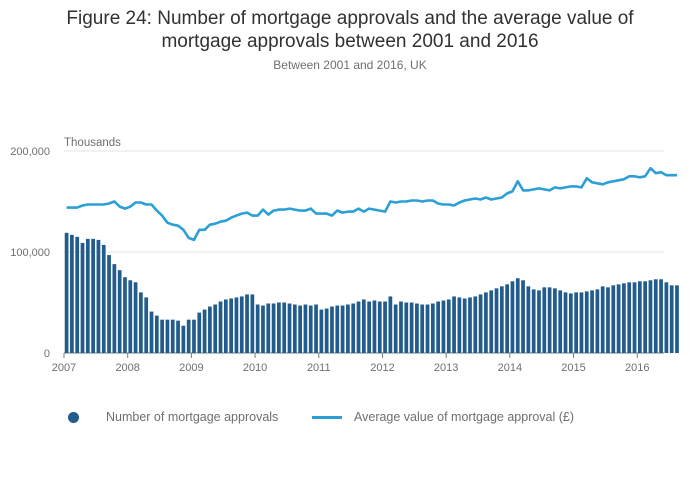  What do you see at coordinates (382, 368) in the screenshot?
I see `x-tick-label: 2012` at bounding box center [382, 368].